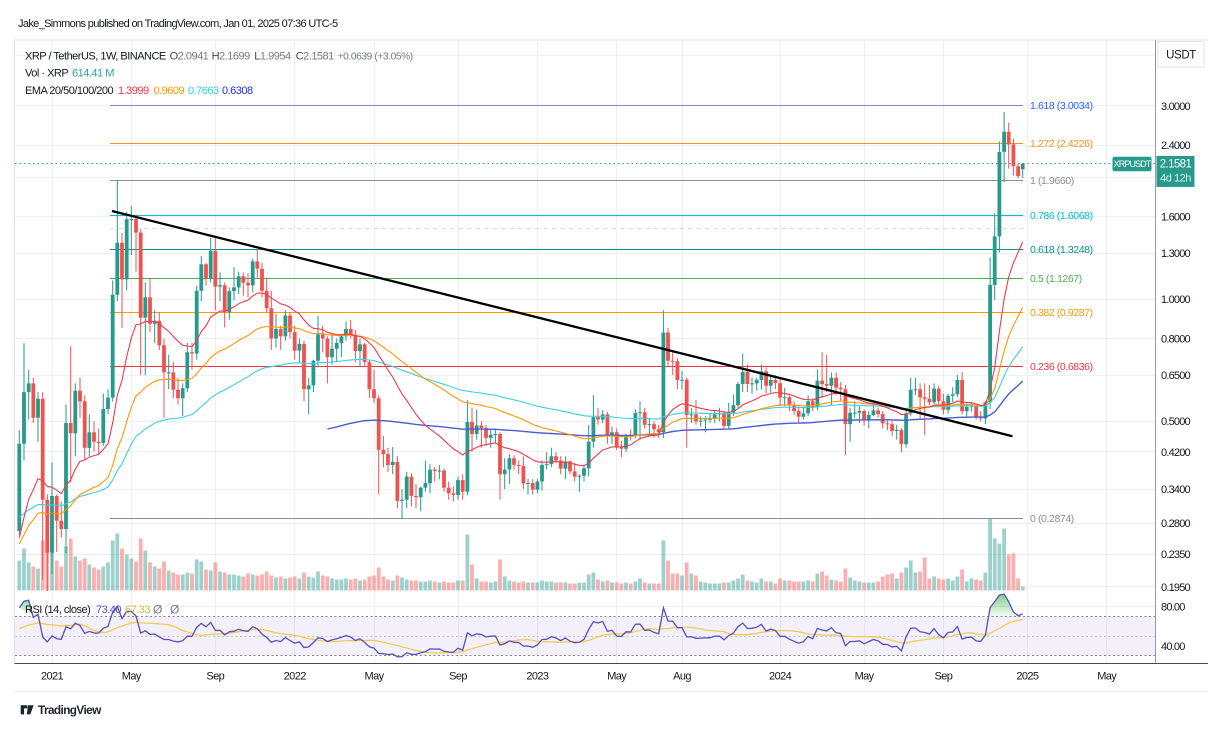 The image size is (1220, 740). Describe the element at coordinates (1061, 144) in the screenshot. I see `svg-text: 1.272 (2.4226)` at that location.